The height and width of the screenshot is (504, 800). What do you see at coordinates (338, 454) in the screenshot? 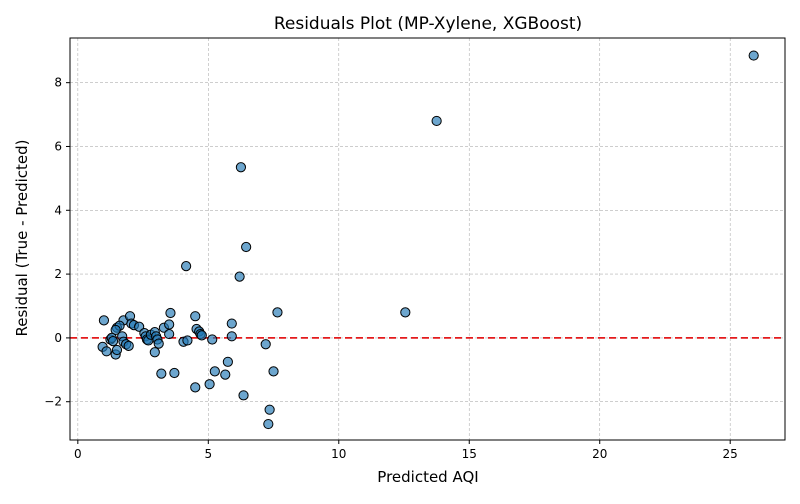
I see `x-tick-label: 10` at bounding box center [338, 454].